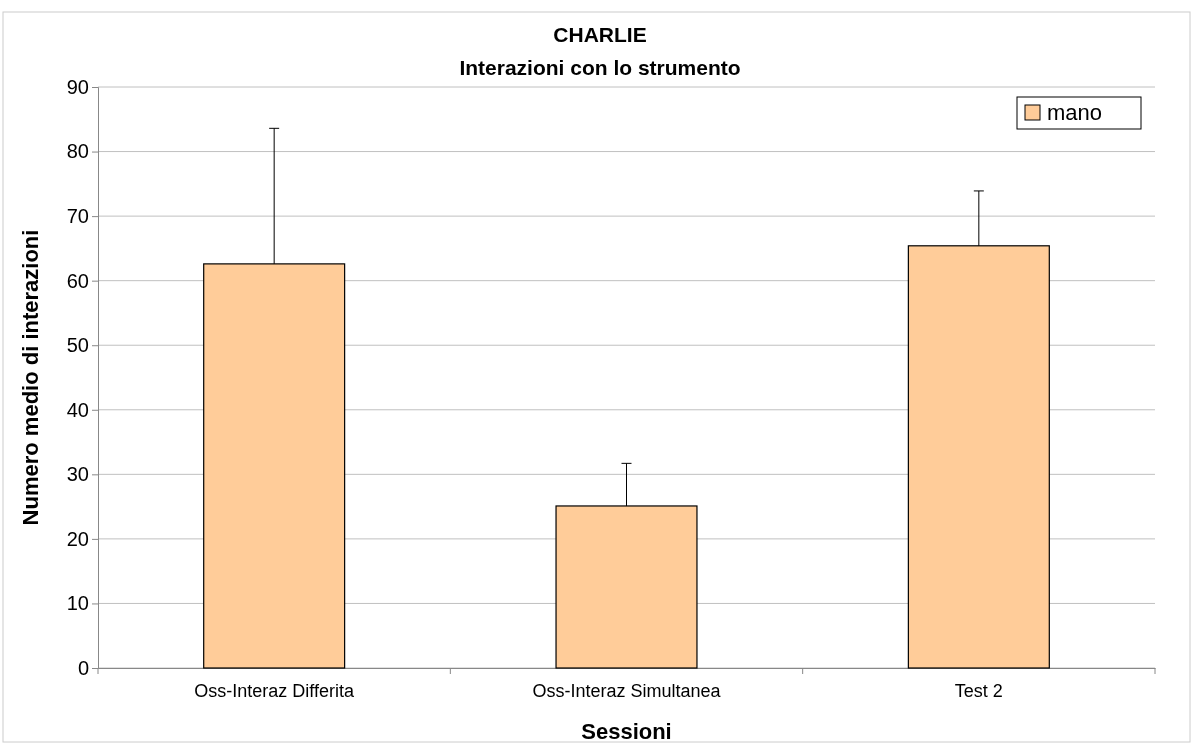  I want to click on x-tick-label: Oss-Interaz Differita, so click(275, 690).